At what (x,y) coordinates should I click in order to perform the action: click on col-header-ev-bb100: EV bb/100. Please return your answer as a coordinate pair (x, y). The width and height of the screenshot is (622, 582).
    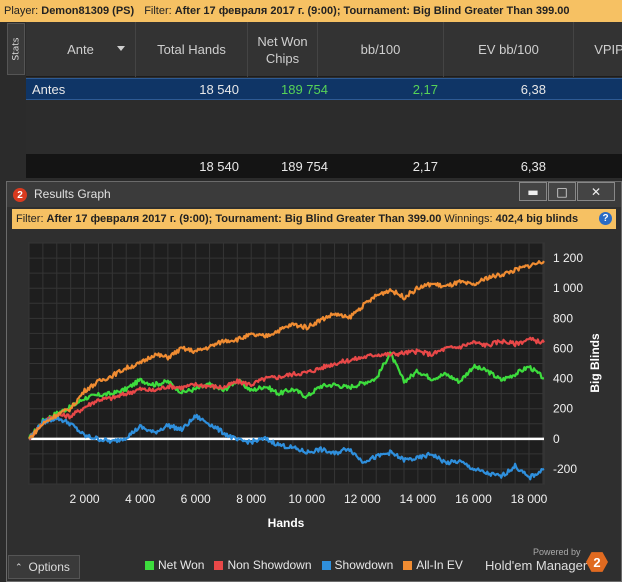
    Looking at the image, I should click on (509, 49).